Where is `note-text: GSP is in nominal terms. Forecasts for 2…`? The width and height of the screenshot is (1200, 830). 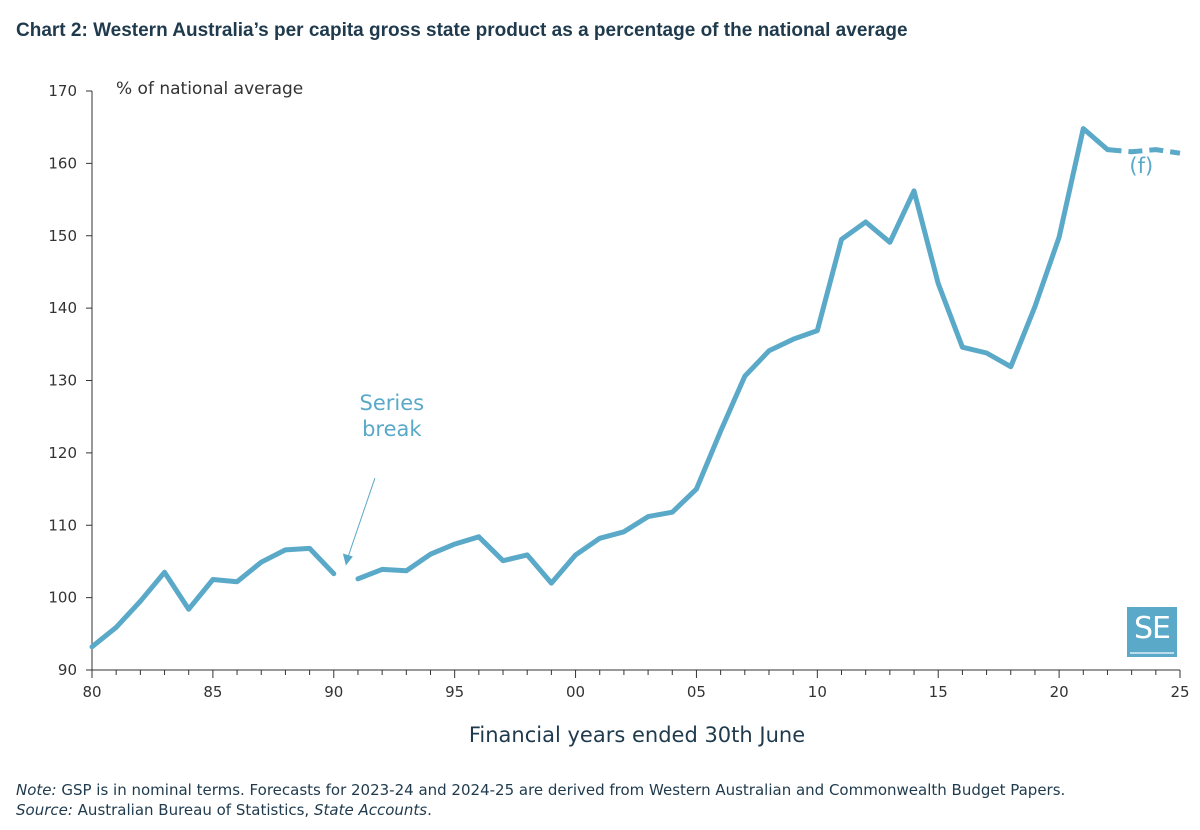
note-text: GSP is in nominal terms. Forecasts for 2… is located at coordinates (561, 790).